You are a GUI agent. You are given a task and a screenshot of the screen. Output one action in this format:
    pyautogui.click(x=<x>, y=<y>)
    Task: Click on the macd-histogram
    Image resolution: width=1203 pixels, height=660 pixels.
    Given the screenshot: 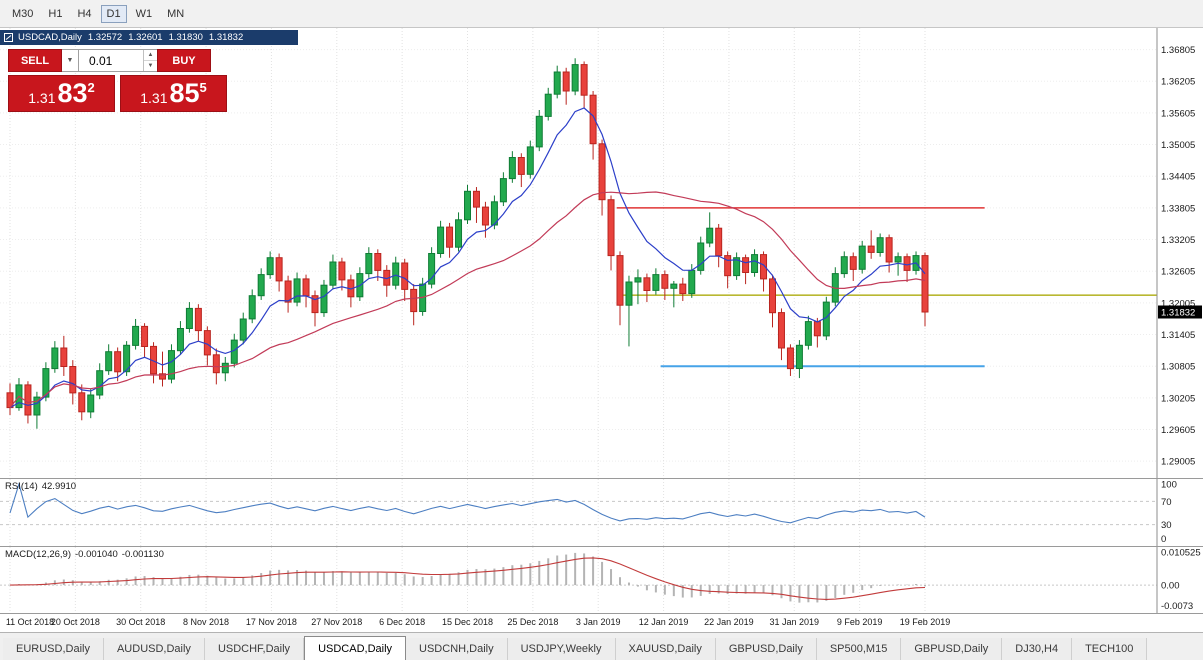 What is the action you would take?
    pyautogui.click(x=471, y=577)
    